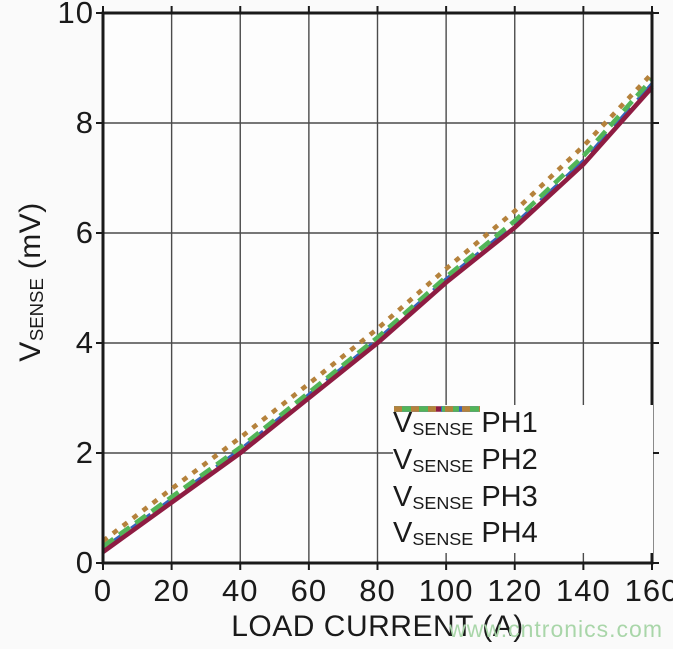  I want to click on x-tick-label: 0, so click(103, 590).